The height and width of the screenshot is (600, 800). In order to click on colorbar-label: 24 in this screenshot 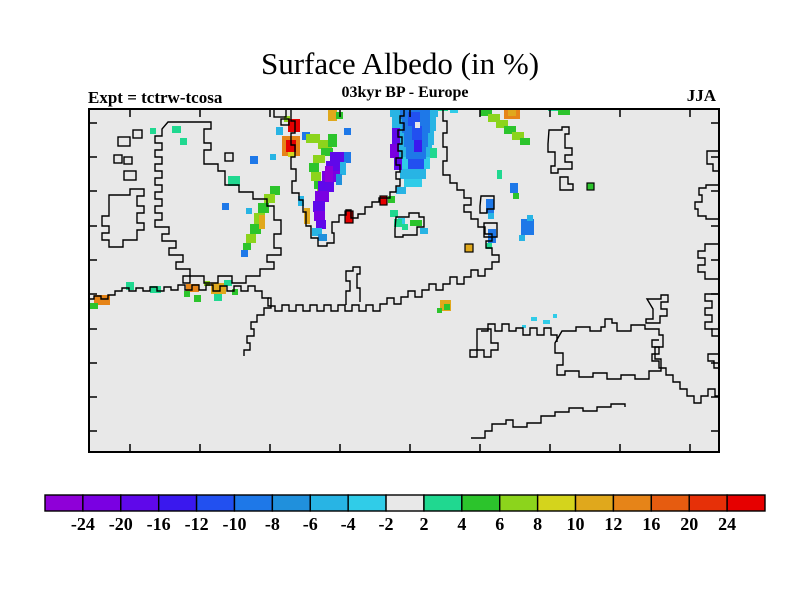, I will do `click(727, 524)`.